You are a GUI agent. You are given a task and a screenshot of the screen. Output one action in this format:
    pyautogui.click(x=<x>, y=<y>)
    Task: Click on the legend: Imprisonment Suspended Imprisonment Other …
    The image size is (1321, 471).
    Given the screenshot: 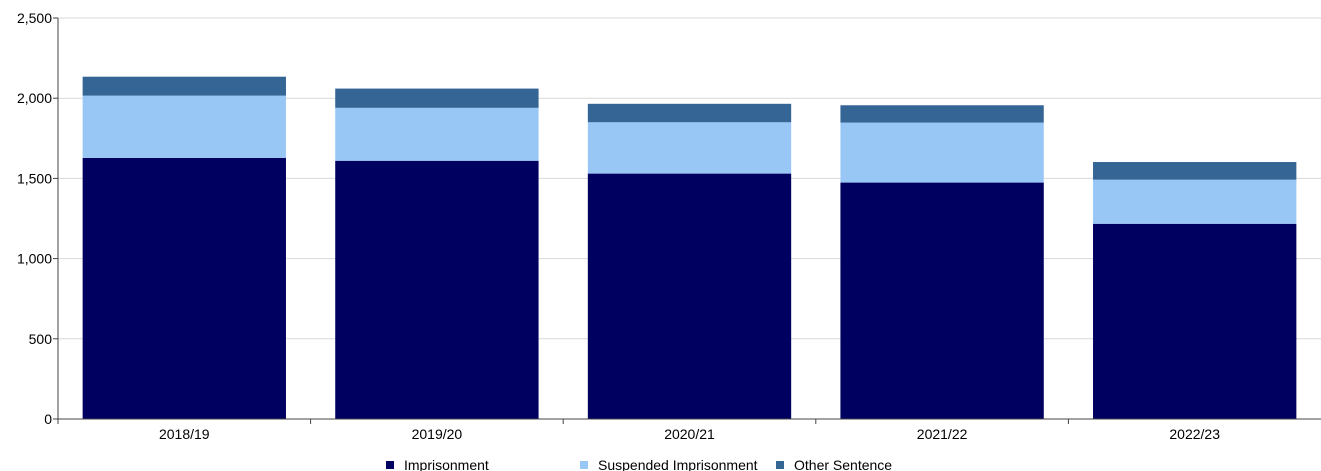 What is the action you would take?
    pyautogui.click(x=639, y=464)
    